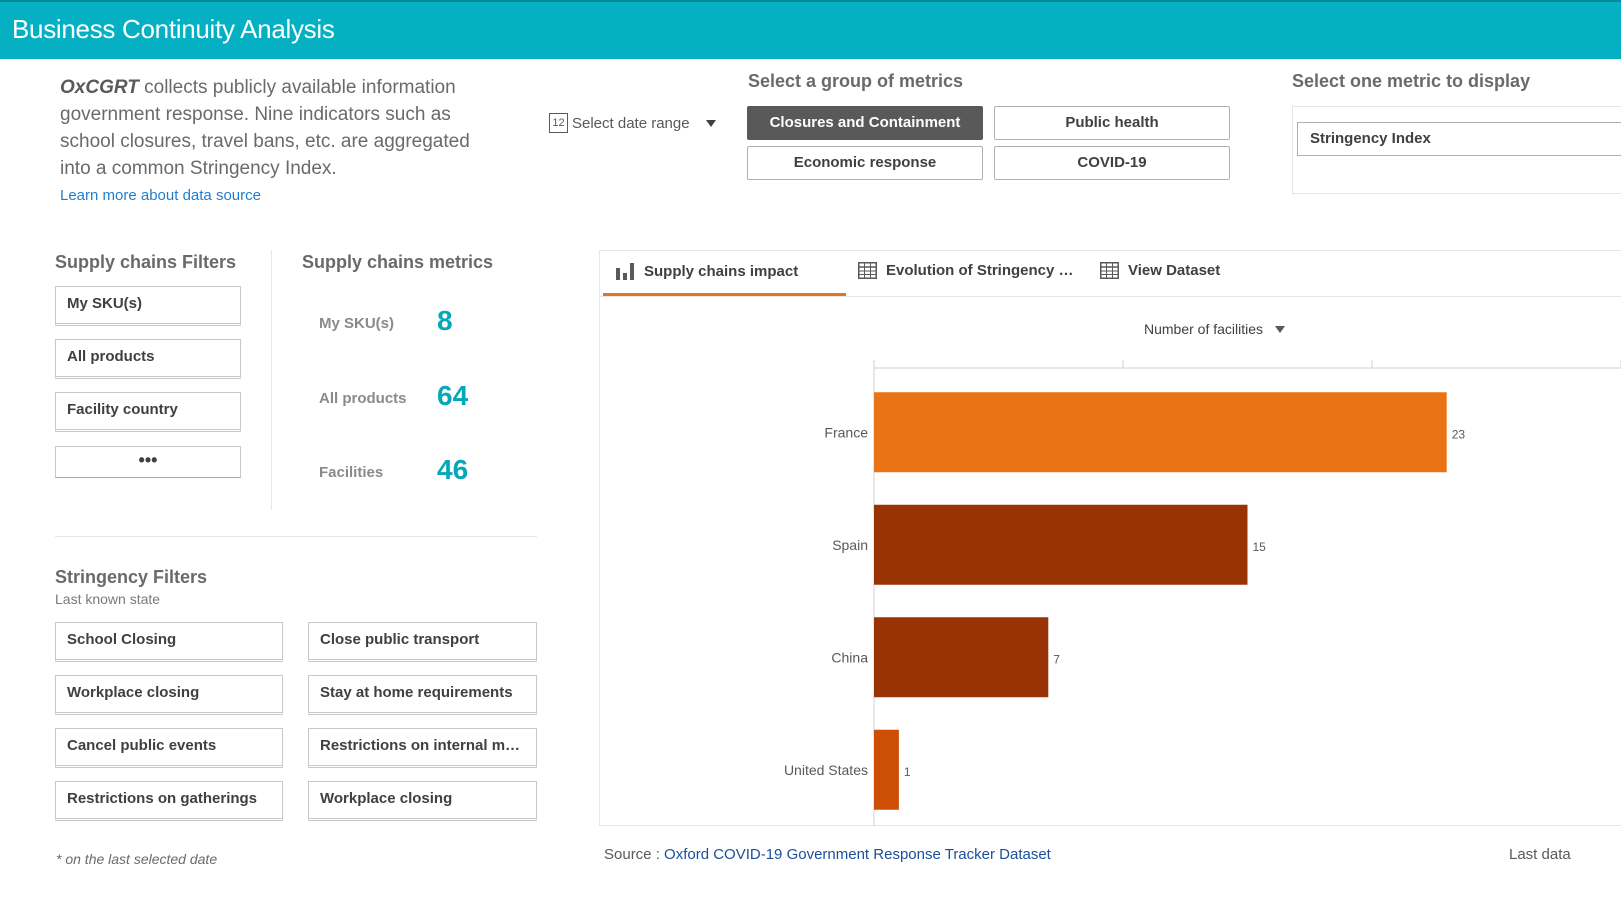  I want to click on stringency-filters-title: Stringency Filters, so click(131, 577).